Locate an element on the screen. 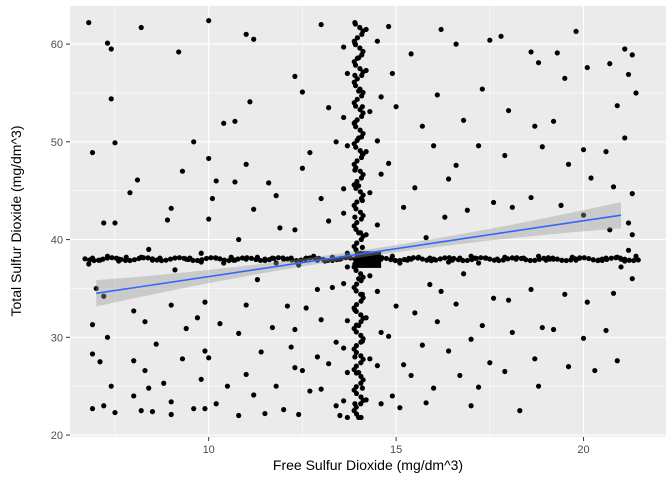  y-tick-label: 50 is located at coordinates (57, 143).